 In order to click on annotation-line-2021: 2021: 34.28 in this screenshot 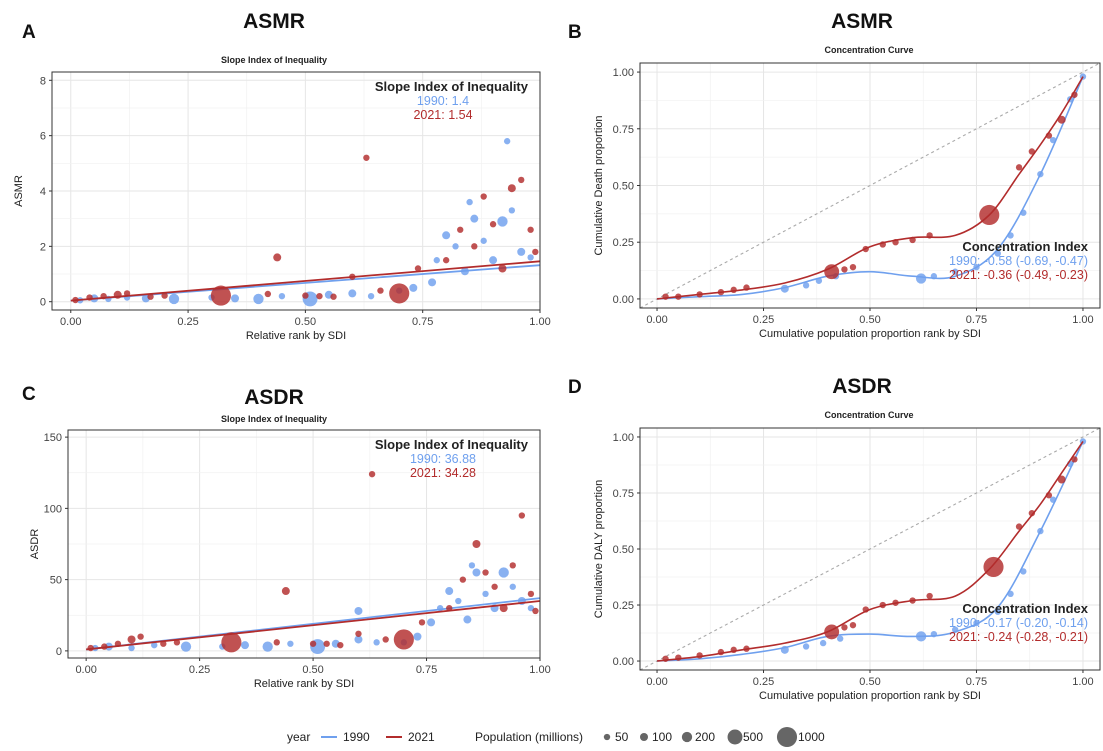, I will do `click(443, 473)`.